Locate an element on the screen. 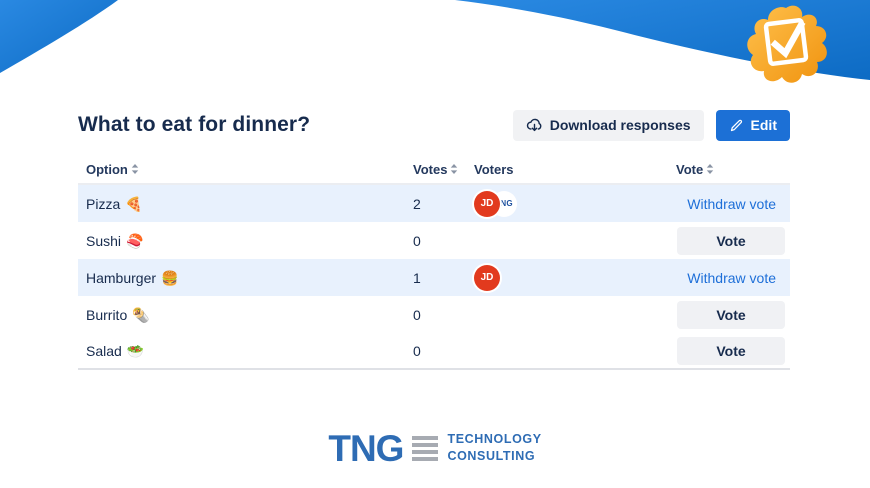 This screenshot has width=870, height=488. option-label: Salad is located at coordinates (104, 350).